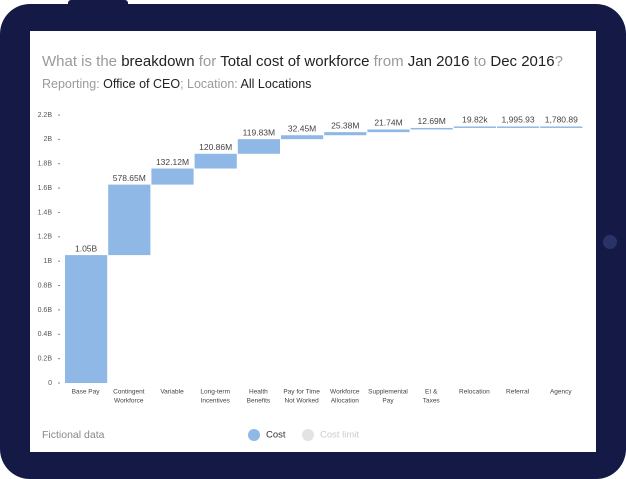  What do you see at coordinates (47, 261) in the screenshot?
I see `y-tick-label: 1B` at bounding box center [47, 261].